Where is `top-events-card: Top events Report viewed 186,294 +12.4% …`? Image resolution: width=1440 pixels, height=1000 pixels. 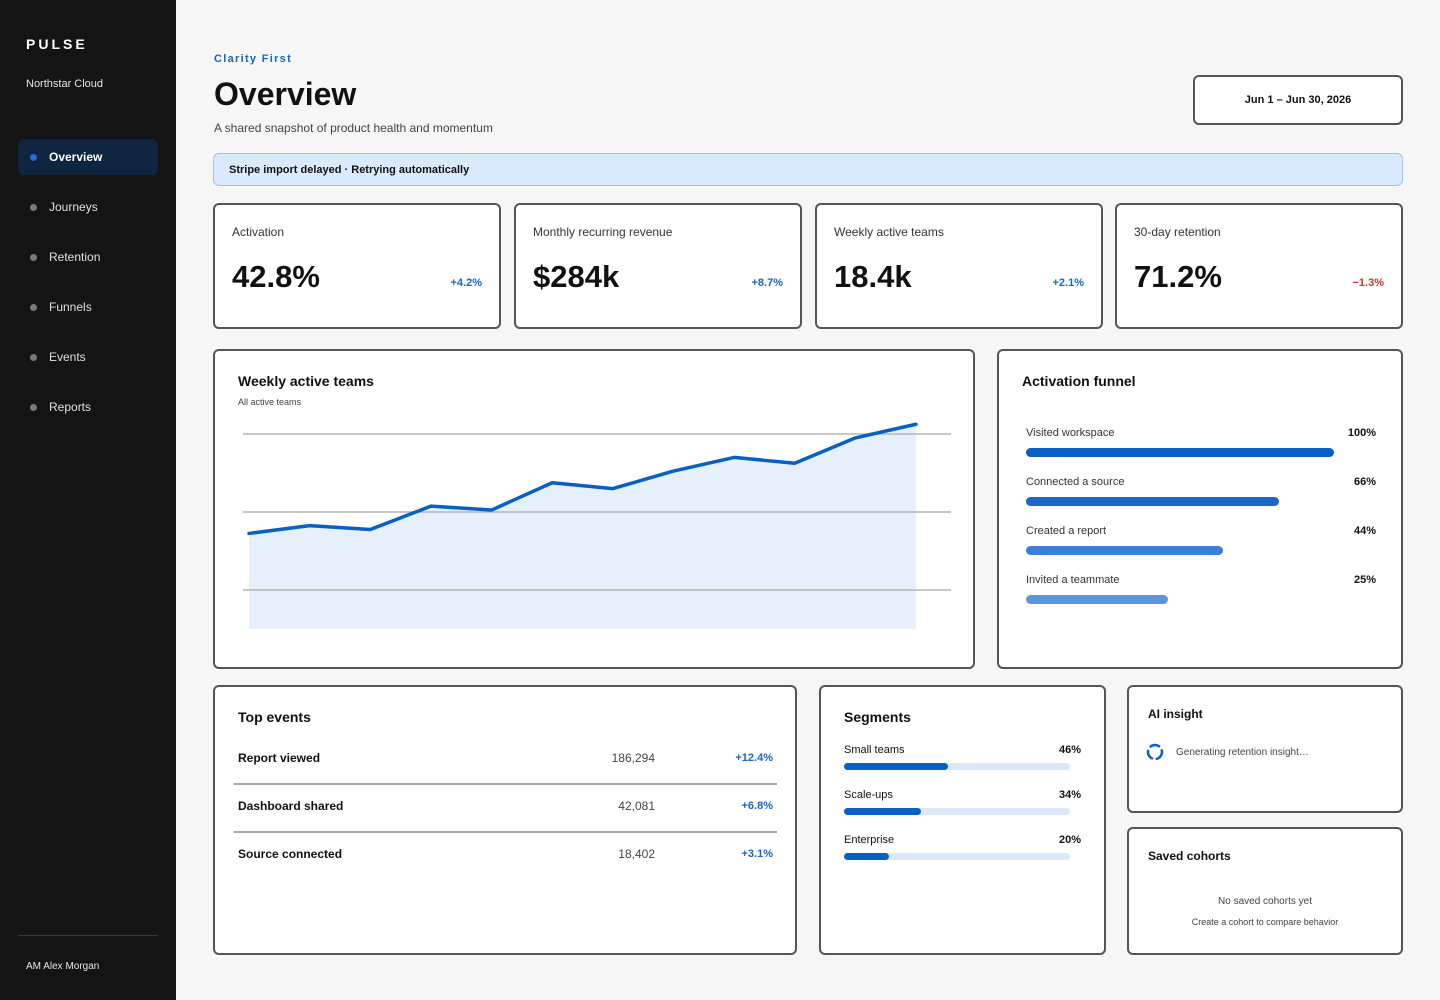
top-events-card: Top events Report viewed 186,294 +12.4% … is located at coordinates (505, 820).